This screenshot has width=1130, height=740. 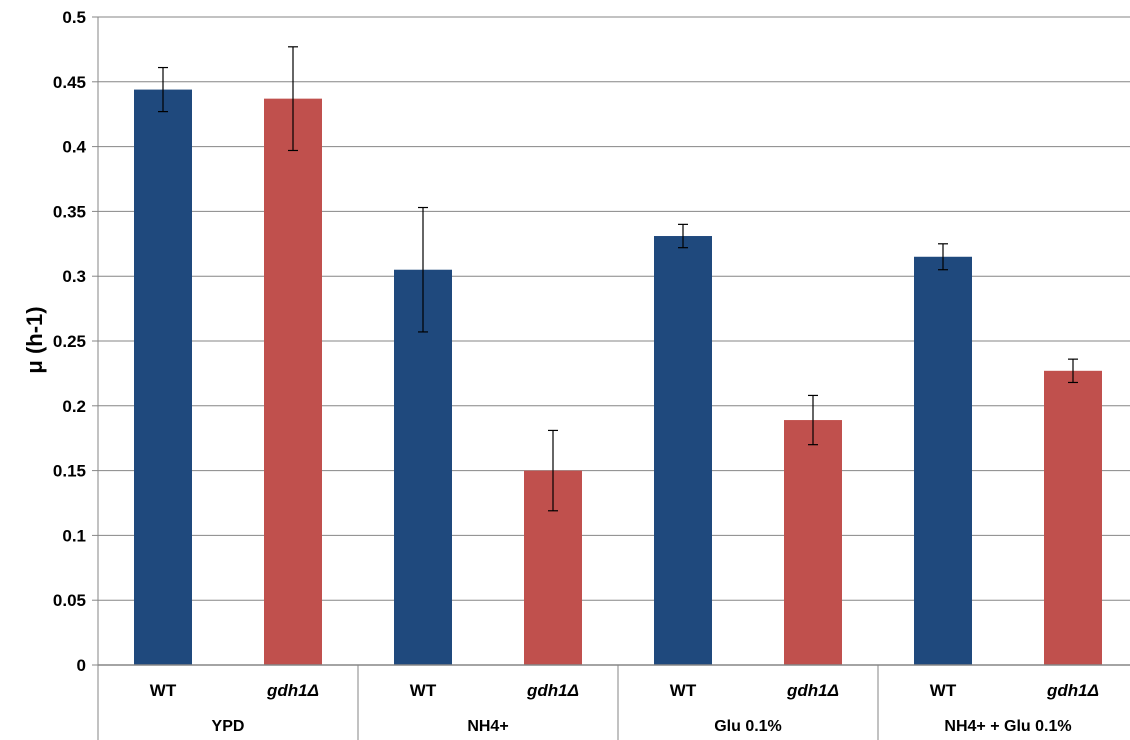 I want to click on y-tick-label: 0.05, so click(x=69, y=600).